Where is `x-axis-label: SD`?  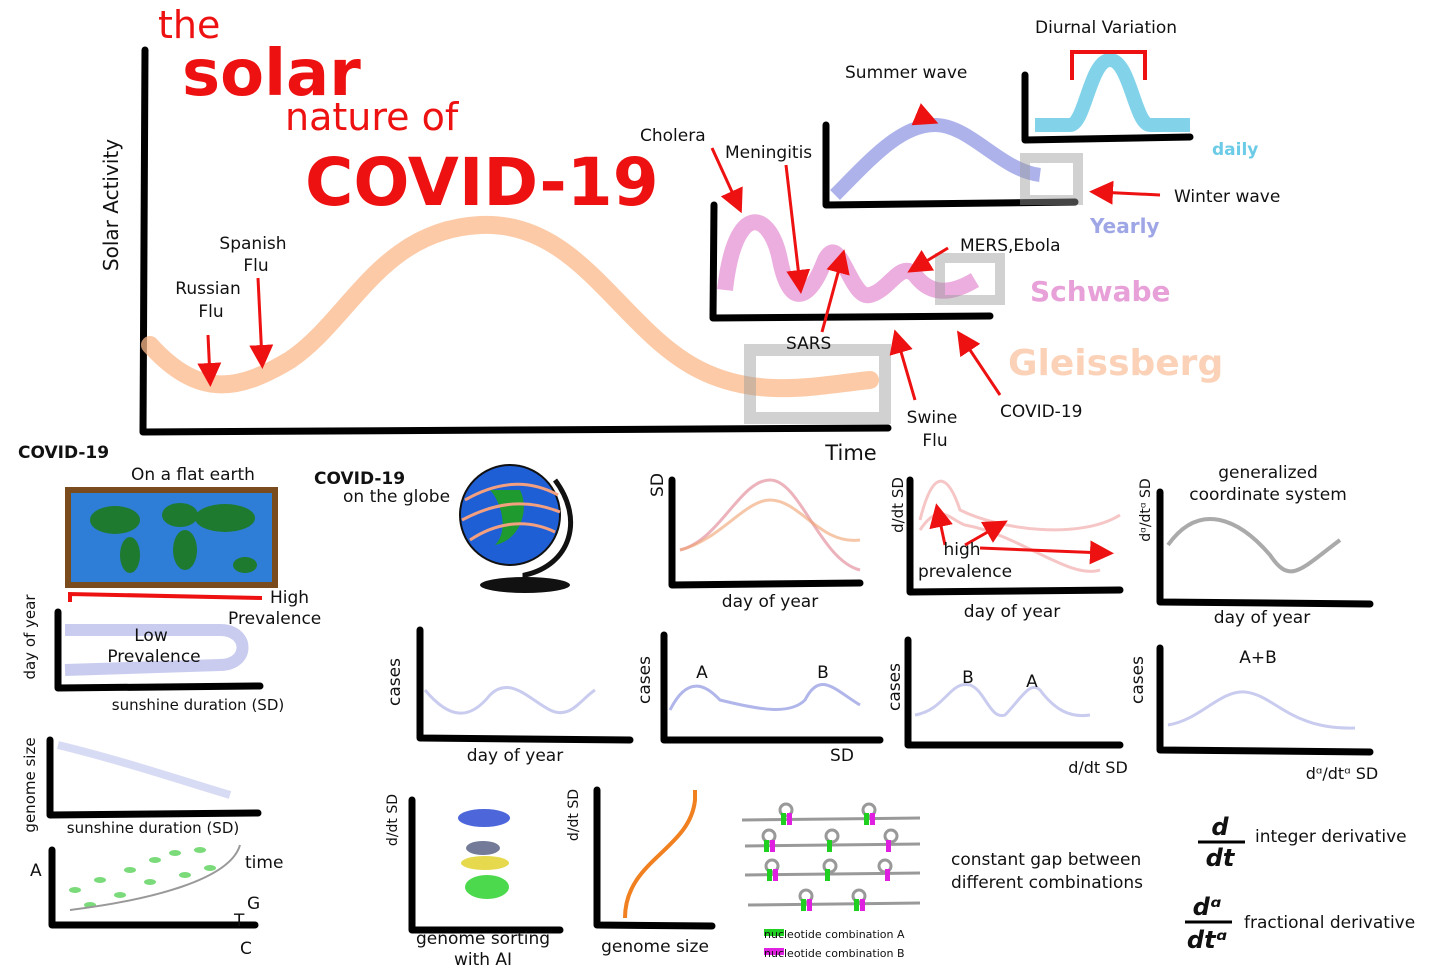
x-axis-label: SD is located at coordinates (842, 756).